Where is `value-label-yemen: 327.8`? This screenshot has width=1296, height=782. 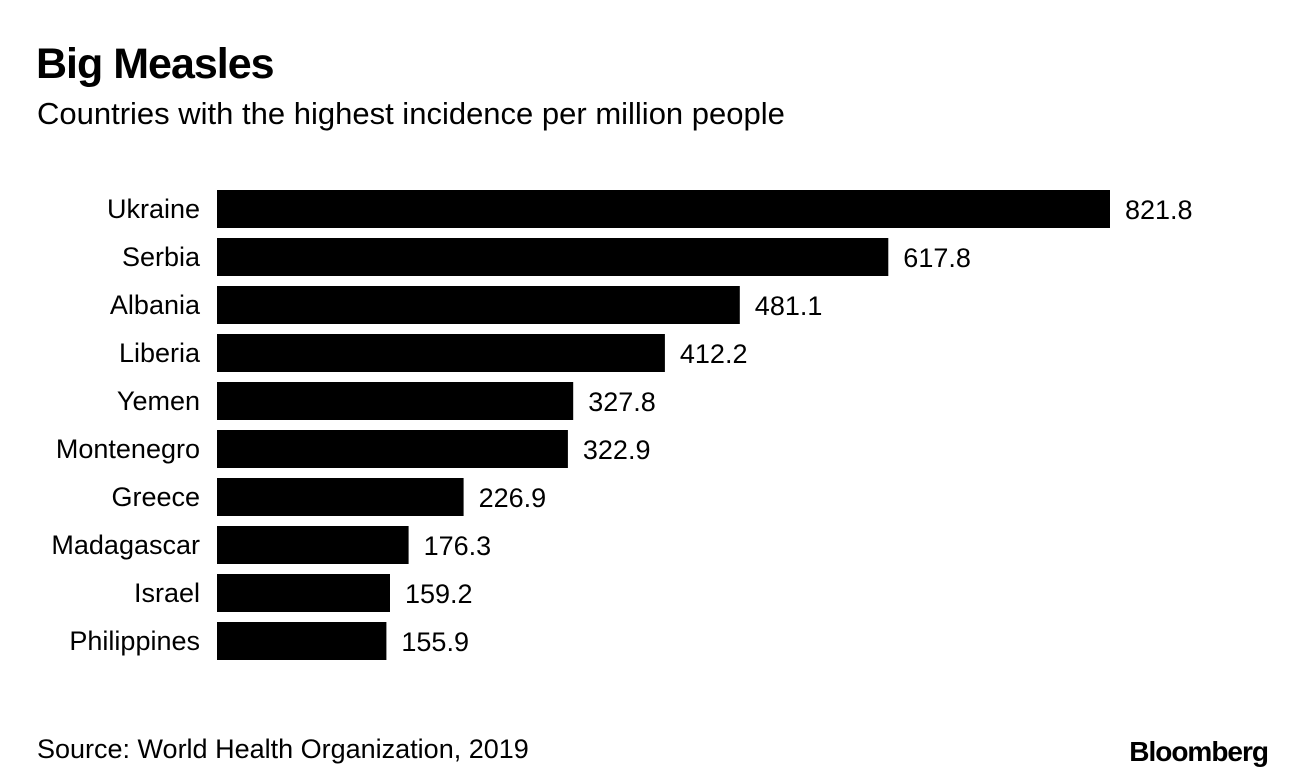
value-label-yemen: 327.8 is located at coordinates (622, 402).